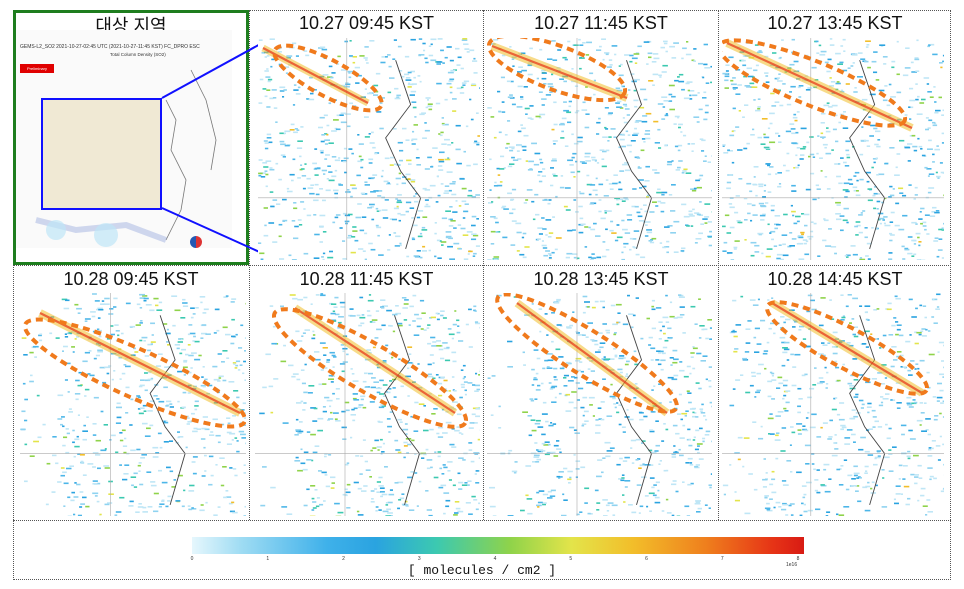 This screenshot has width=964, height=589. Describe the element at coordinates (101, 154) in the screenshot. I see `target-region-box` at that location.